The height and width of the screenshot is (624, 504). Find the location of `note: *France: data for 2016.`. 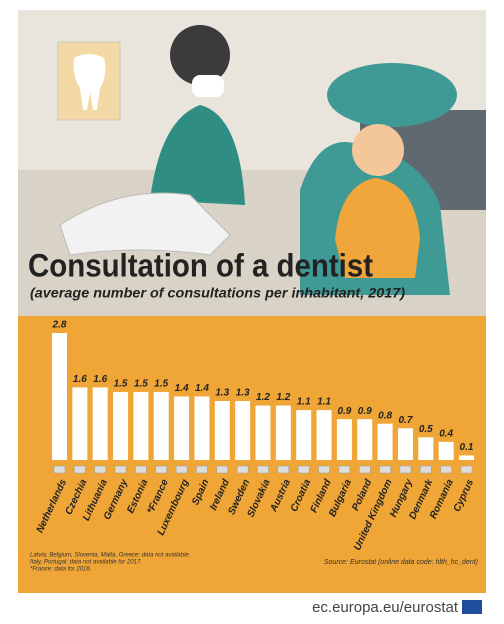

note: *France: data for 2016. is located at coordinates (60, 570).